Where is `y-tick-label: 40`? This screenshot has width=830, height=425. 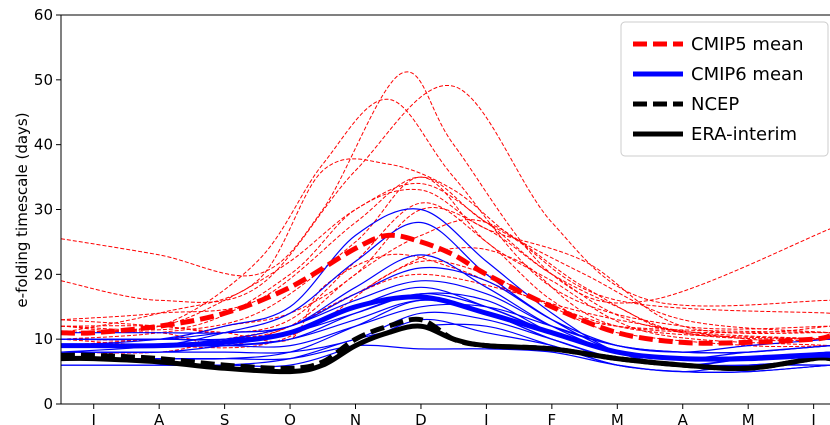
y-tick-label: 40 is located at coordinates (43, 145).